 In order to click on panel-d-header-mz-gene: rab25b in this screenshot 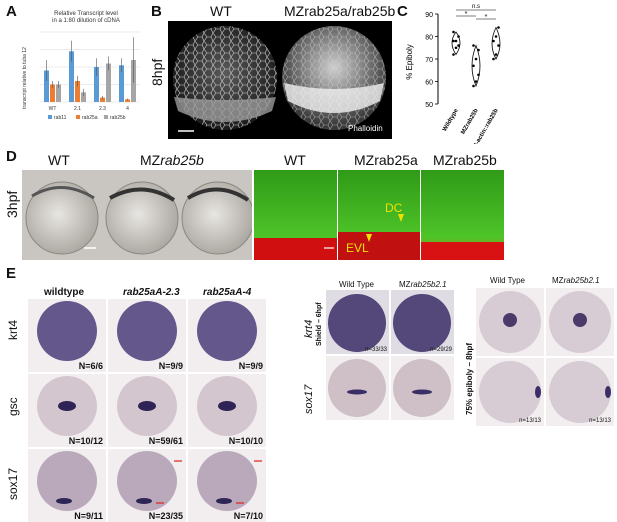, I will do `click(182, 160)`.